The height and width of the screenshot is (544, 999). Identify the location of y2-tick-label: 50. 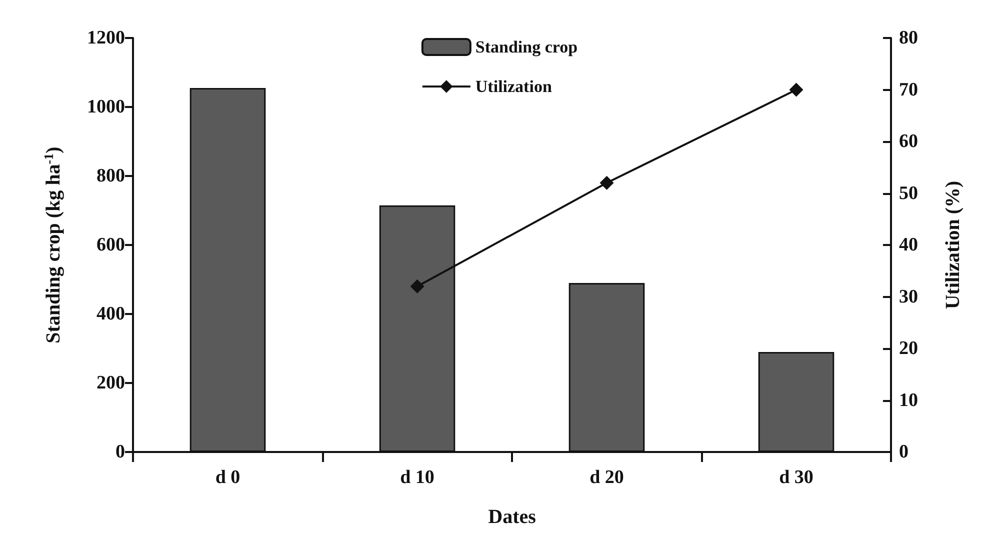
(908, 193).